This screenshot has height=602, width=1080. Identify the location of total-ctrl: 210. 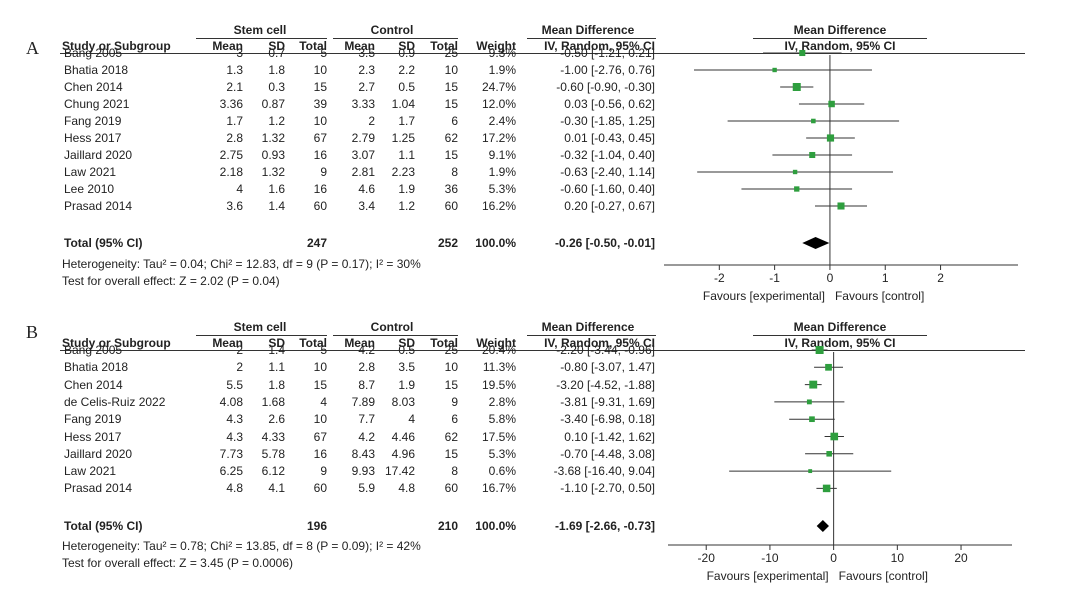
(447, 526).